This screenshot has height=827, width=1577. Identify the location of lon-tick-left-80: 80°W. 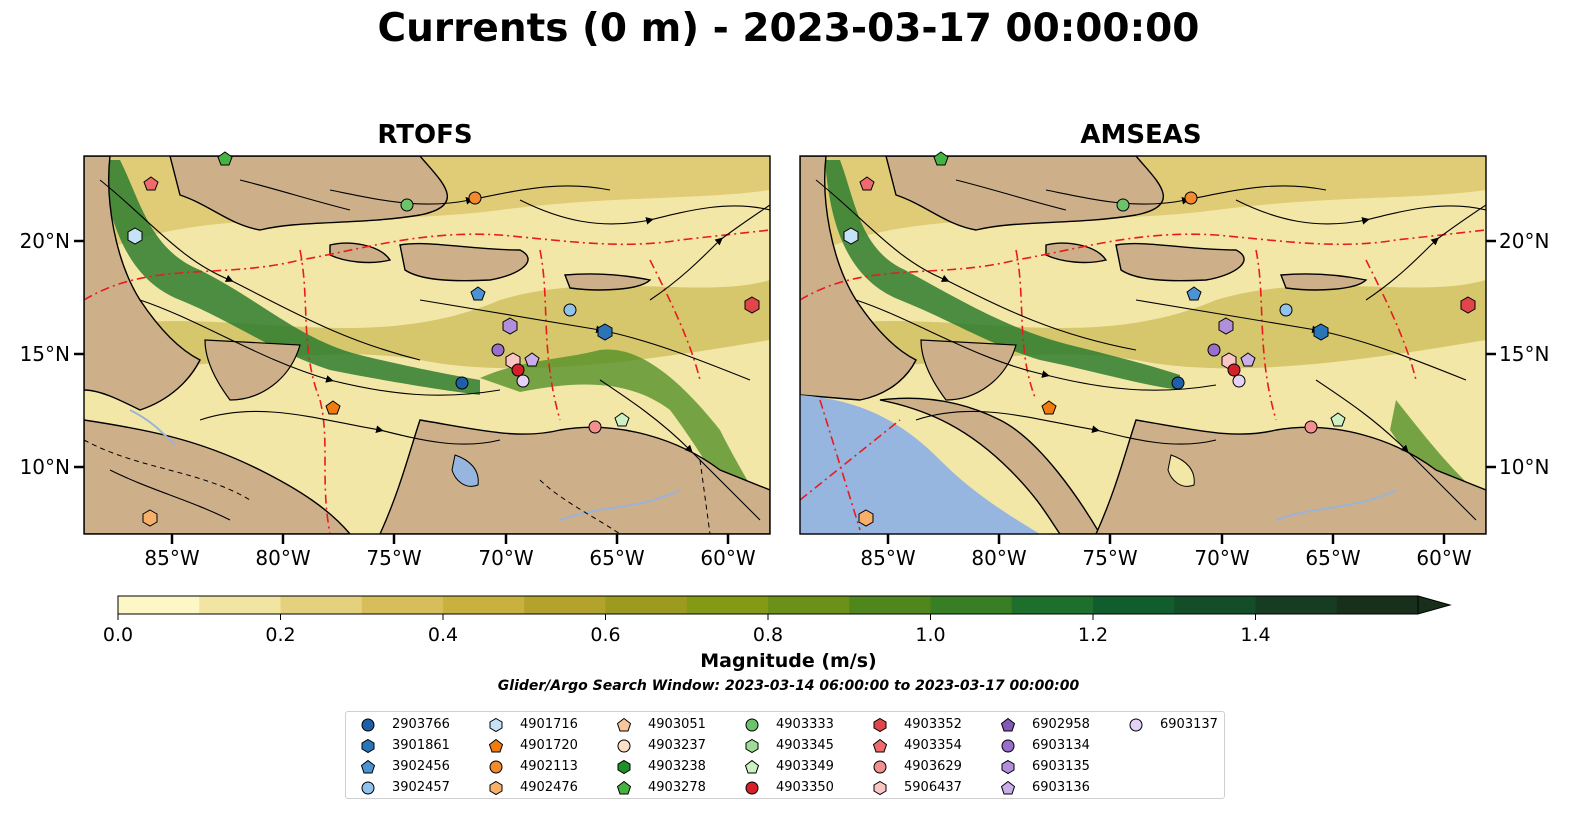
(282, 558).